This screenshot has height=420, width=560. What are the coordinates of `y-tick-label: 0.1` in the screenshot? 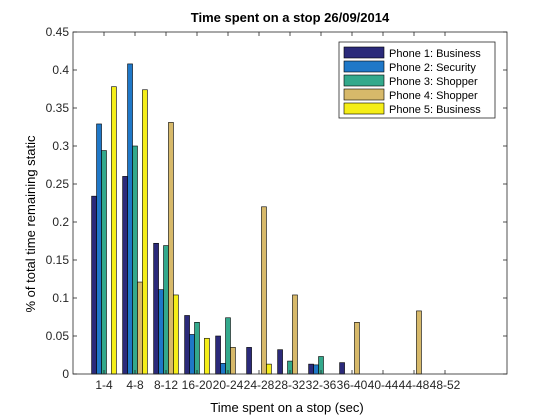 It's located at (60, 298).